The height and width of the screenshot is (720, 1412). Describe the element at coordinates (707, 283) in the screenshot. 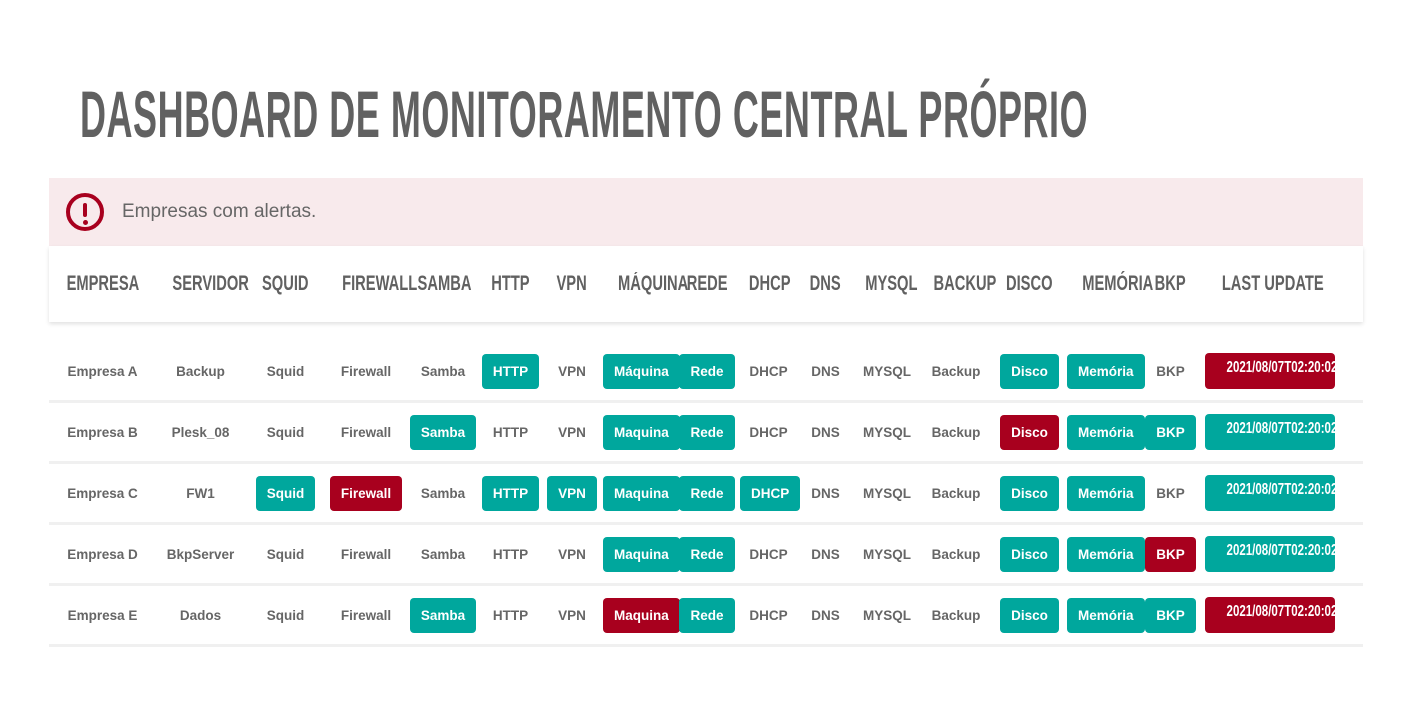

I see `column-header-label: REDE` at that location.